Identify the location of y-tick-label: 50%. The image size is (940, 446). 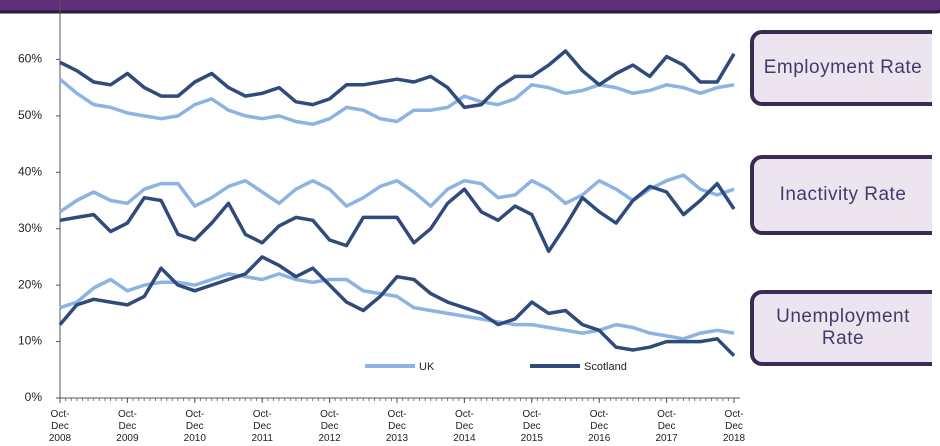
(30, 115).